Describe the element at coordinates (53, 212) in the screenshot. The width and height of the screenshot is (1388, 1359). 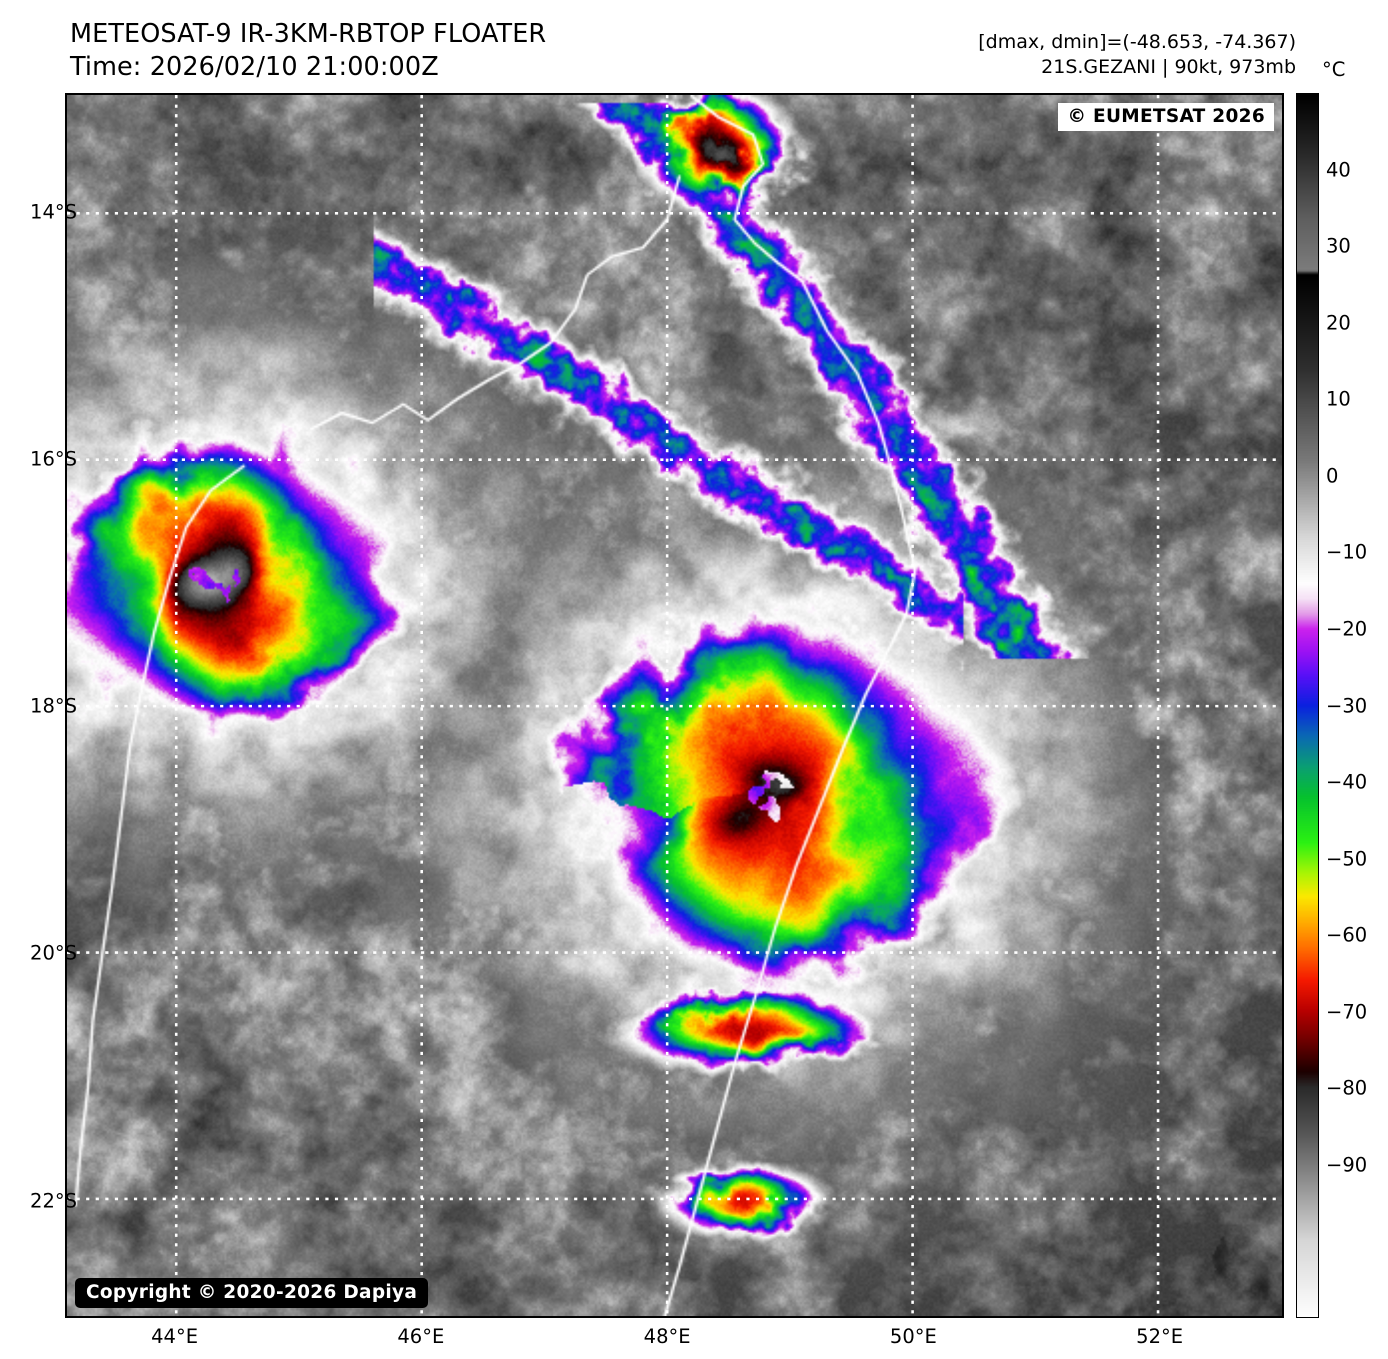
I see `y-tick-label-0: 14°S` at that location.